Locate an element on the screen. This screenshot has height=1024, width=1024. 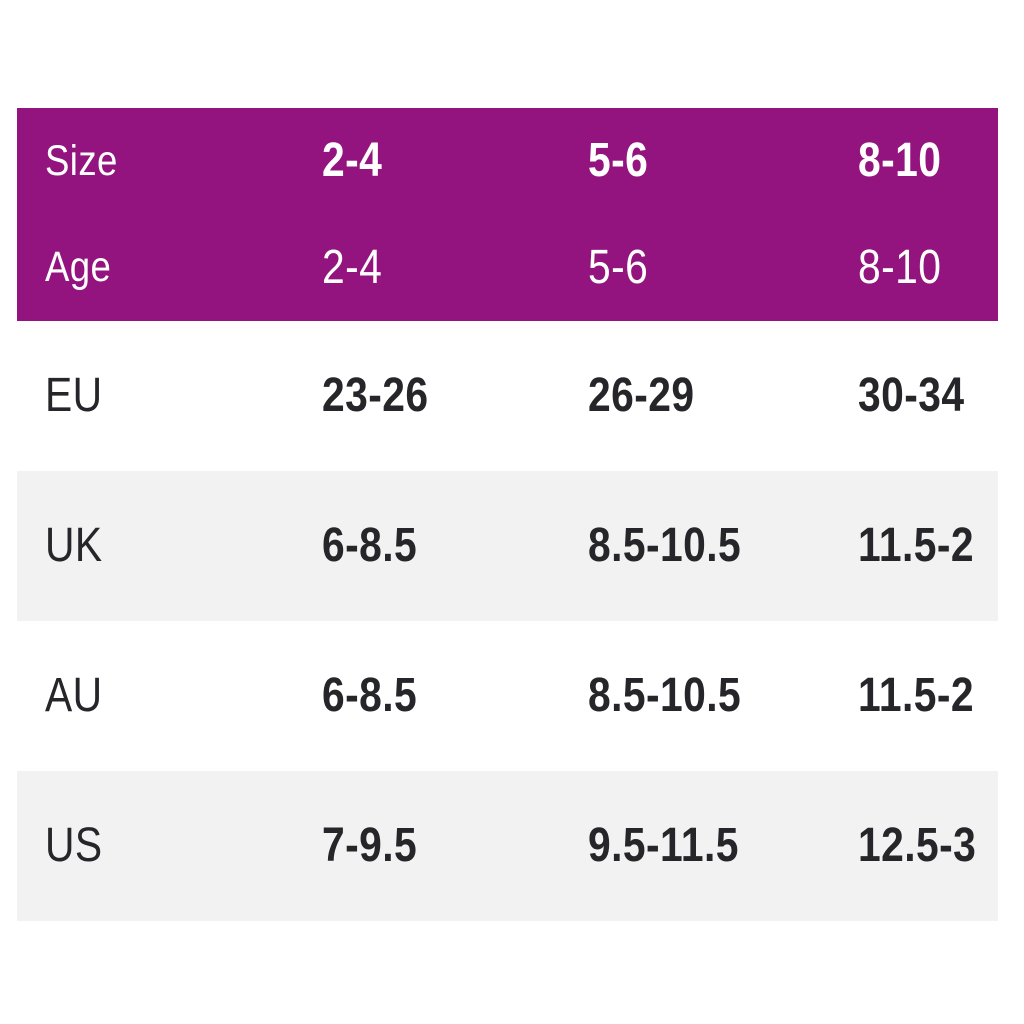
table-row-au: AU 6-8.5 8.5-10.5 11.5-2 is located at coordinates (507, 696).